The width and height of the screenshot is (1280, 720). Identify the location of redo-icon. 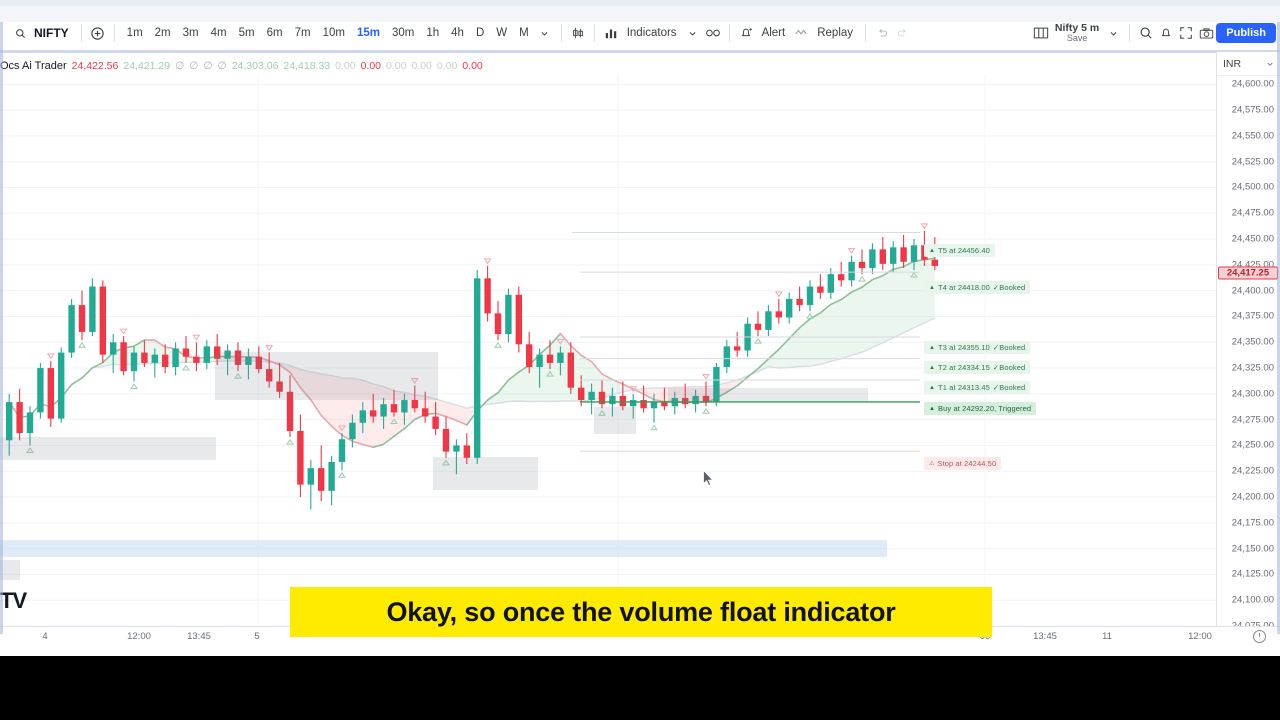
(902, 33).